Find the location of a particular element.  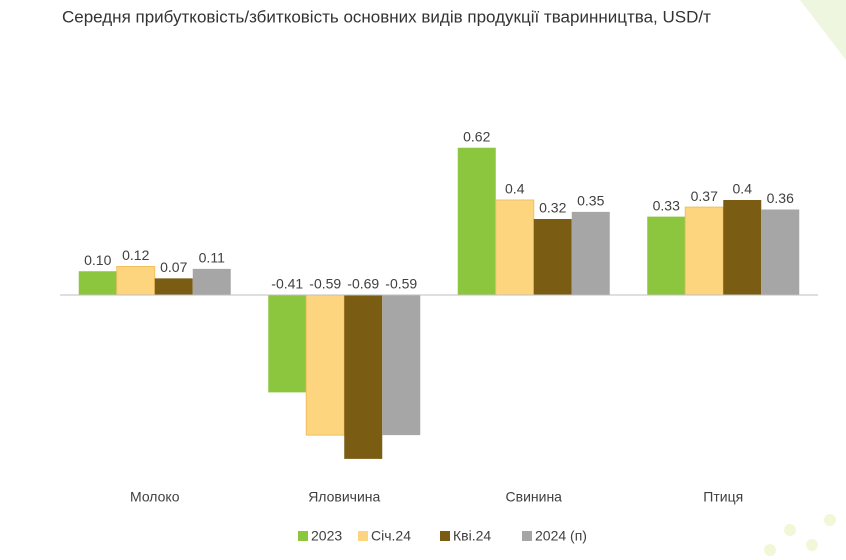

value-label: 0.33 is located at coordinates (666, 205).